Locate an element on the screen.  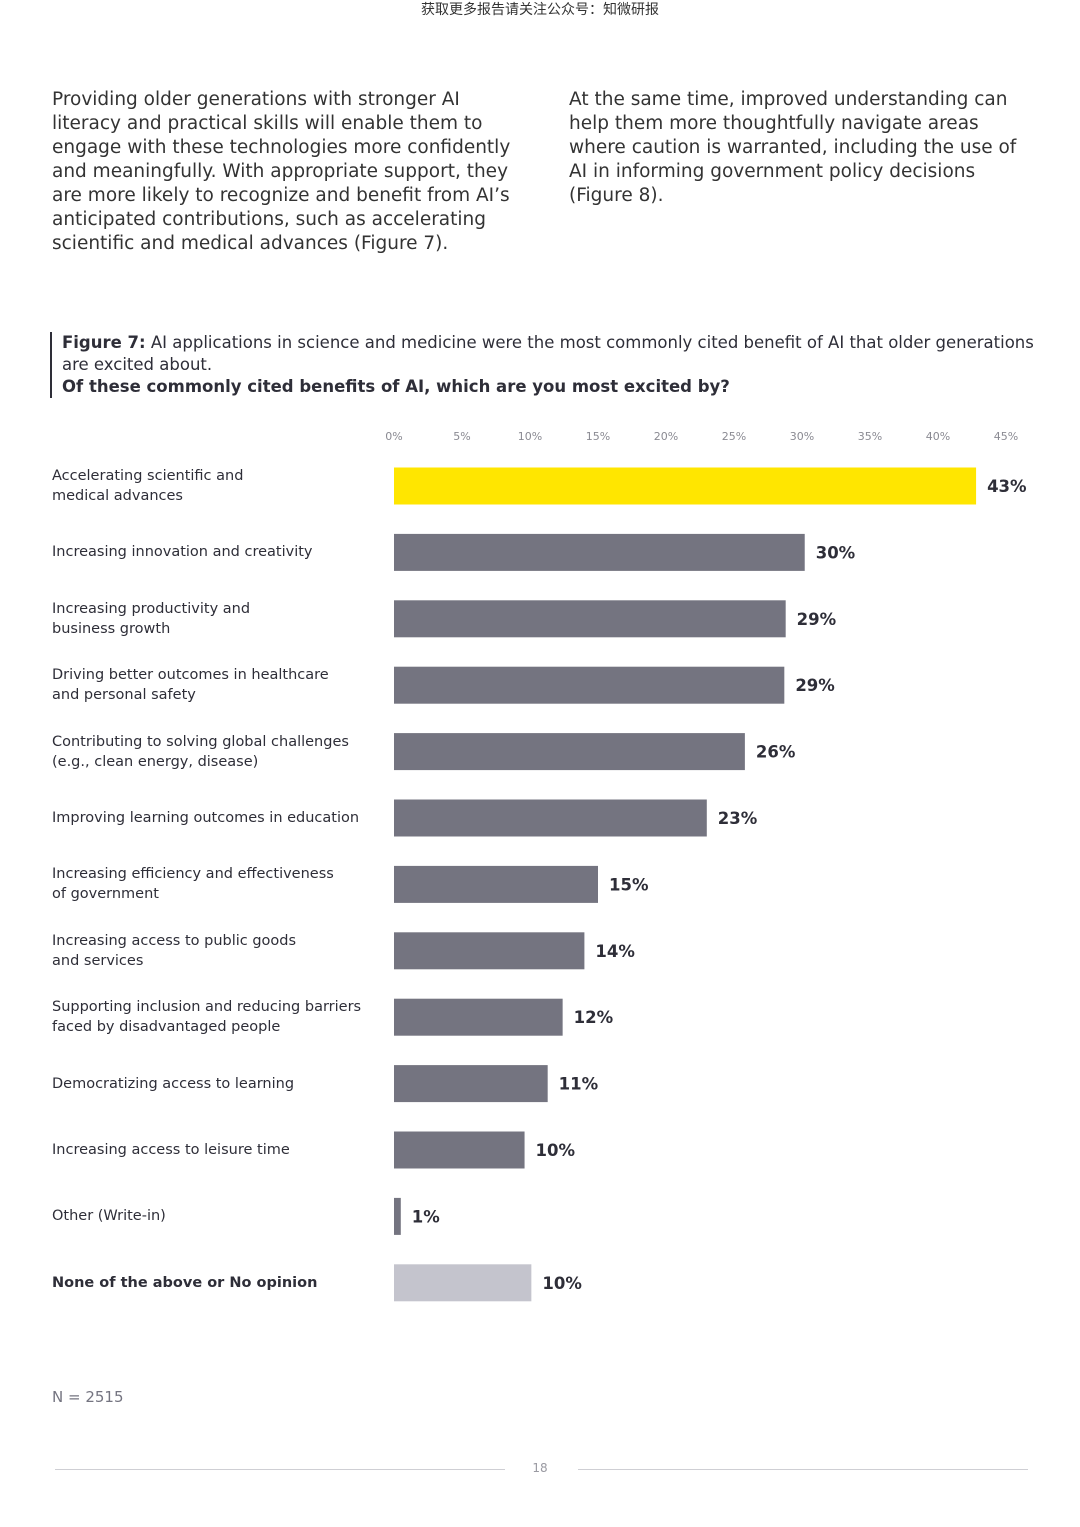
x-tick-label: 35% is located at coordinates (870, 436).